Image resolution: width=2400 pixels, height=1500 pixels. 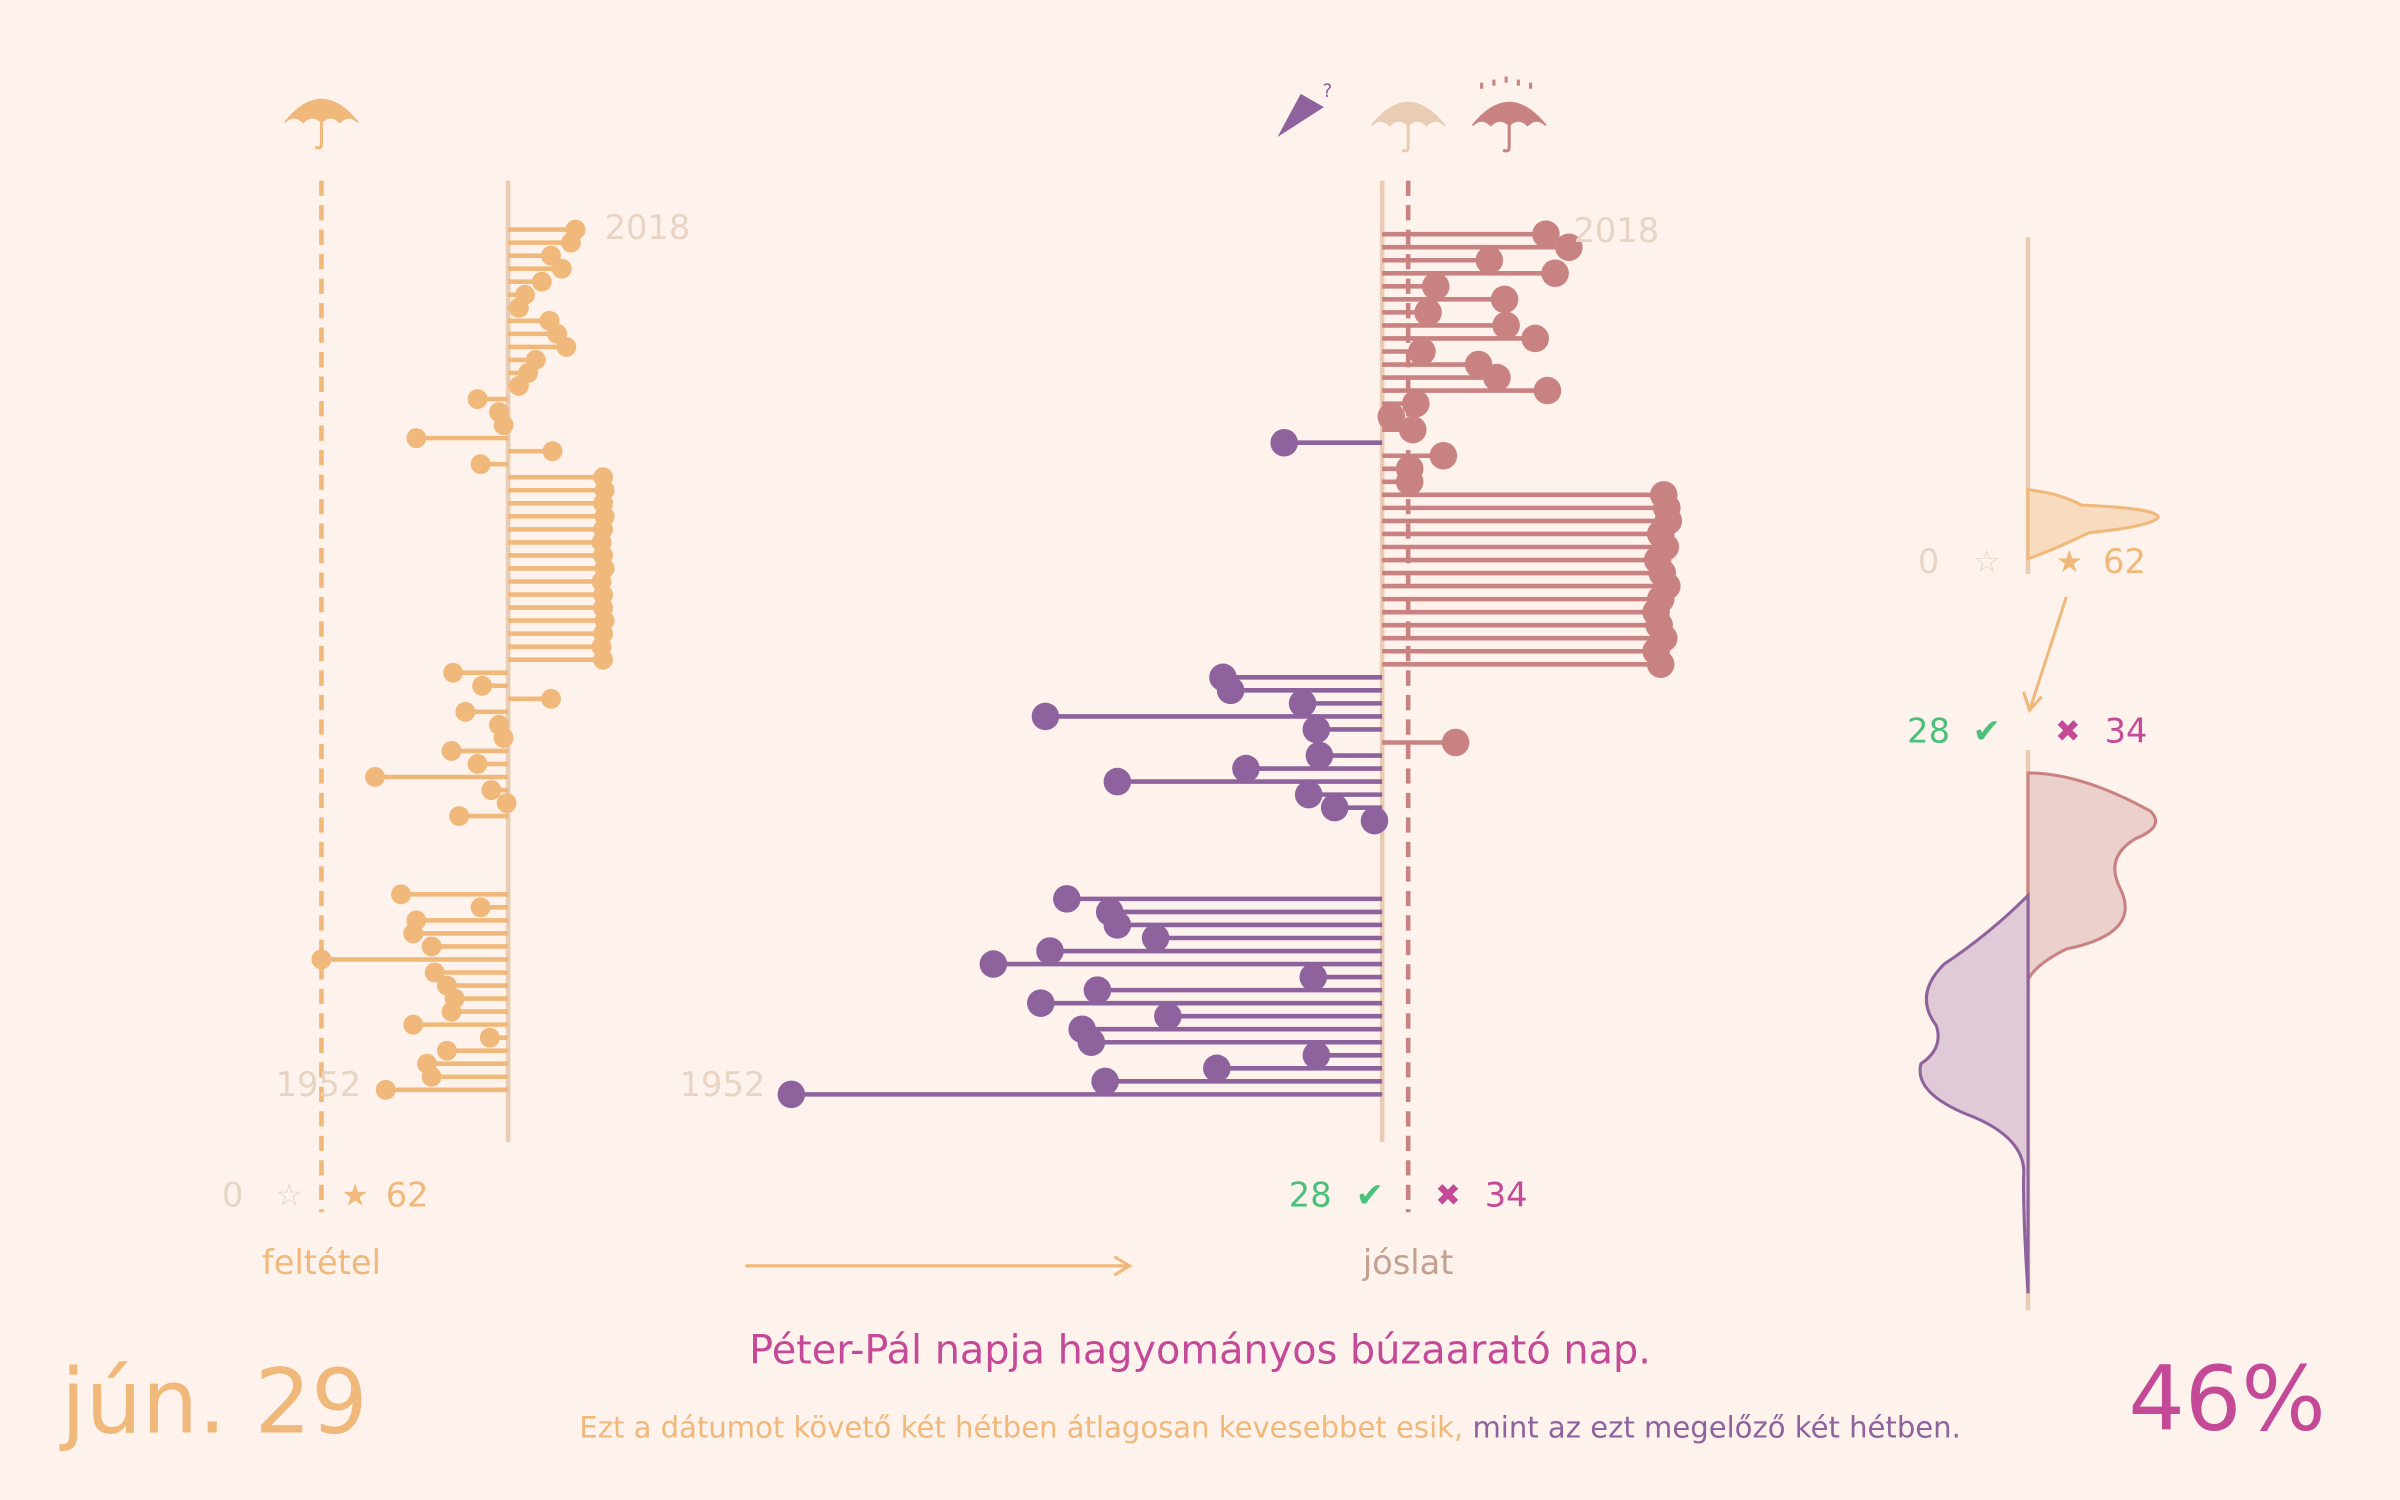 I want to click on year-label: 2018, so click(x=648, y=227).